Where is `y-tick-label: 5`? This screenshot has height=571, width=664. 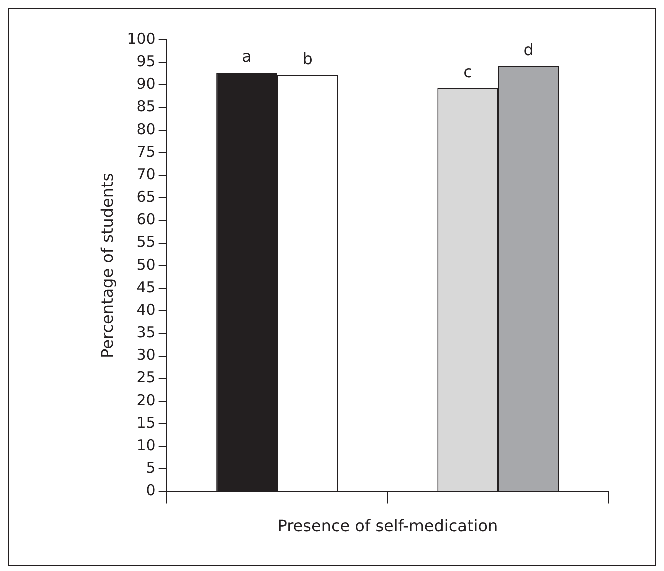
y-tick-label: 5 is located at coordinates (151, 468).